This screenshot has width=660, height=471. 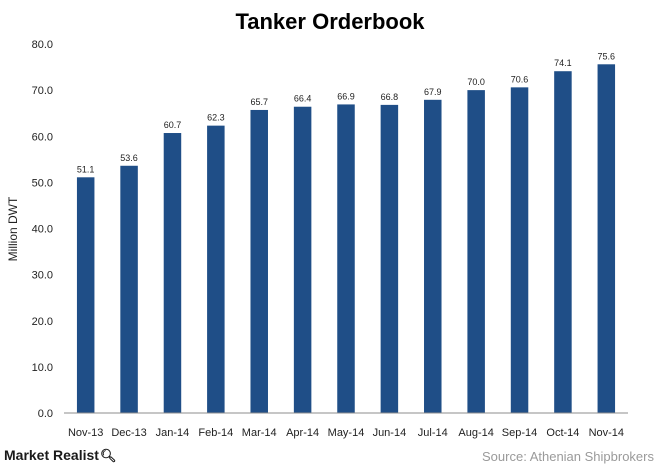 I want to click on x-tick-label: Jun-14, so click(x=390, y=433).